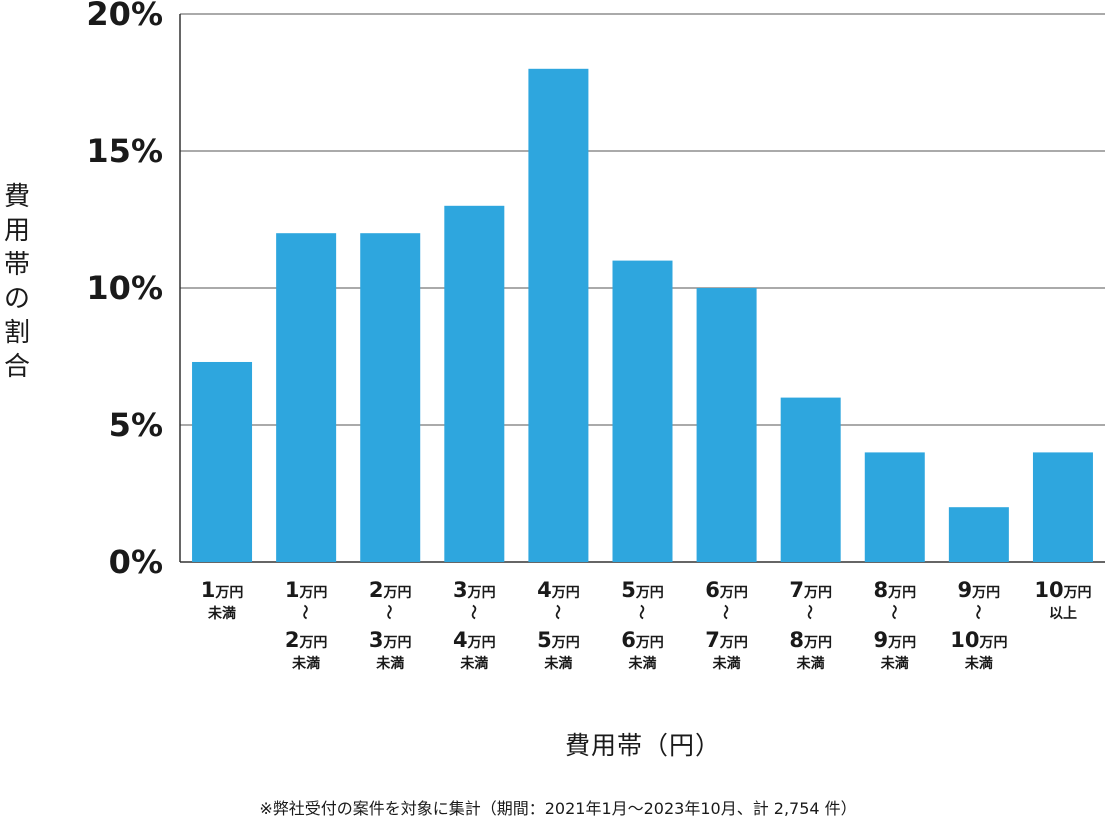  Describe the element at coordinates (978, 640) in the screenshot. I see `x-tick-label-to: 10万円` at that location.